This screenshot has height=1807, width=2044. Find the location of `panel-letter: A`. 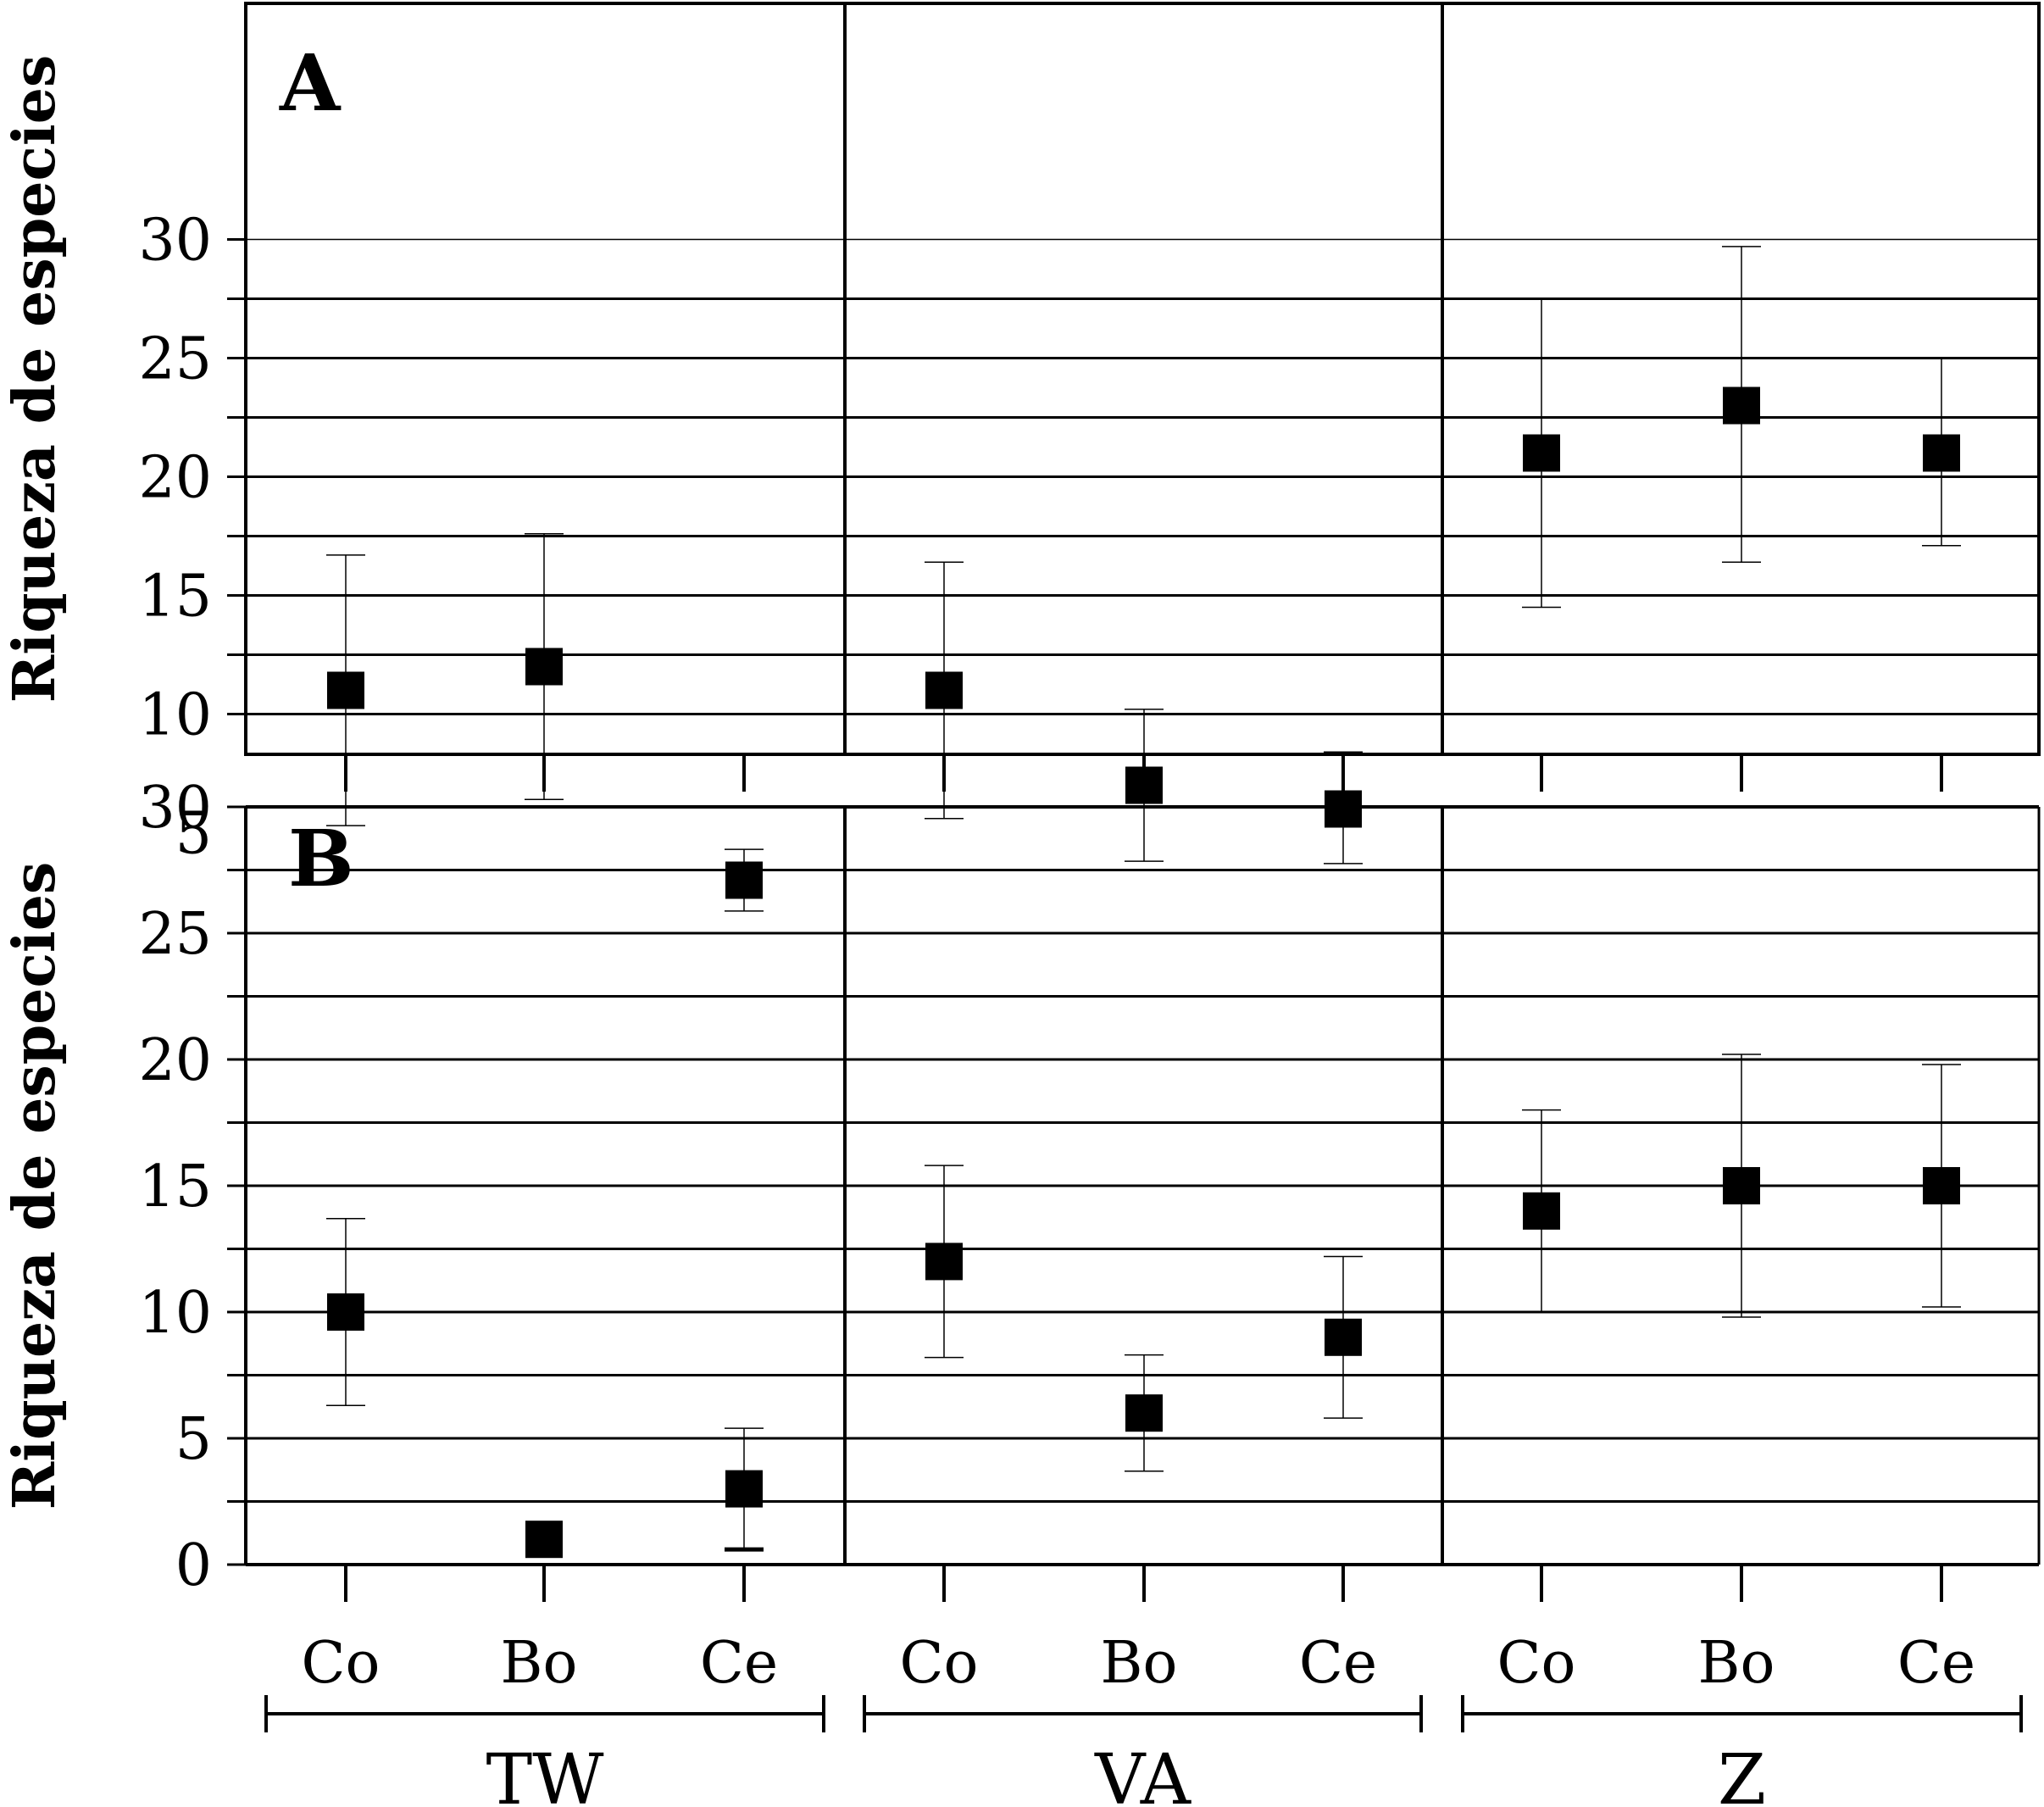

panel-letter: A is located at coordinates (310, 83).